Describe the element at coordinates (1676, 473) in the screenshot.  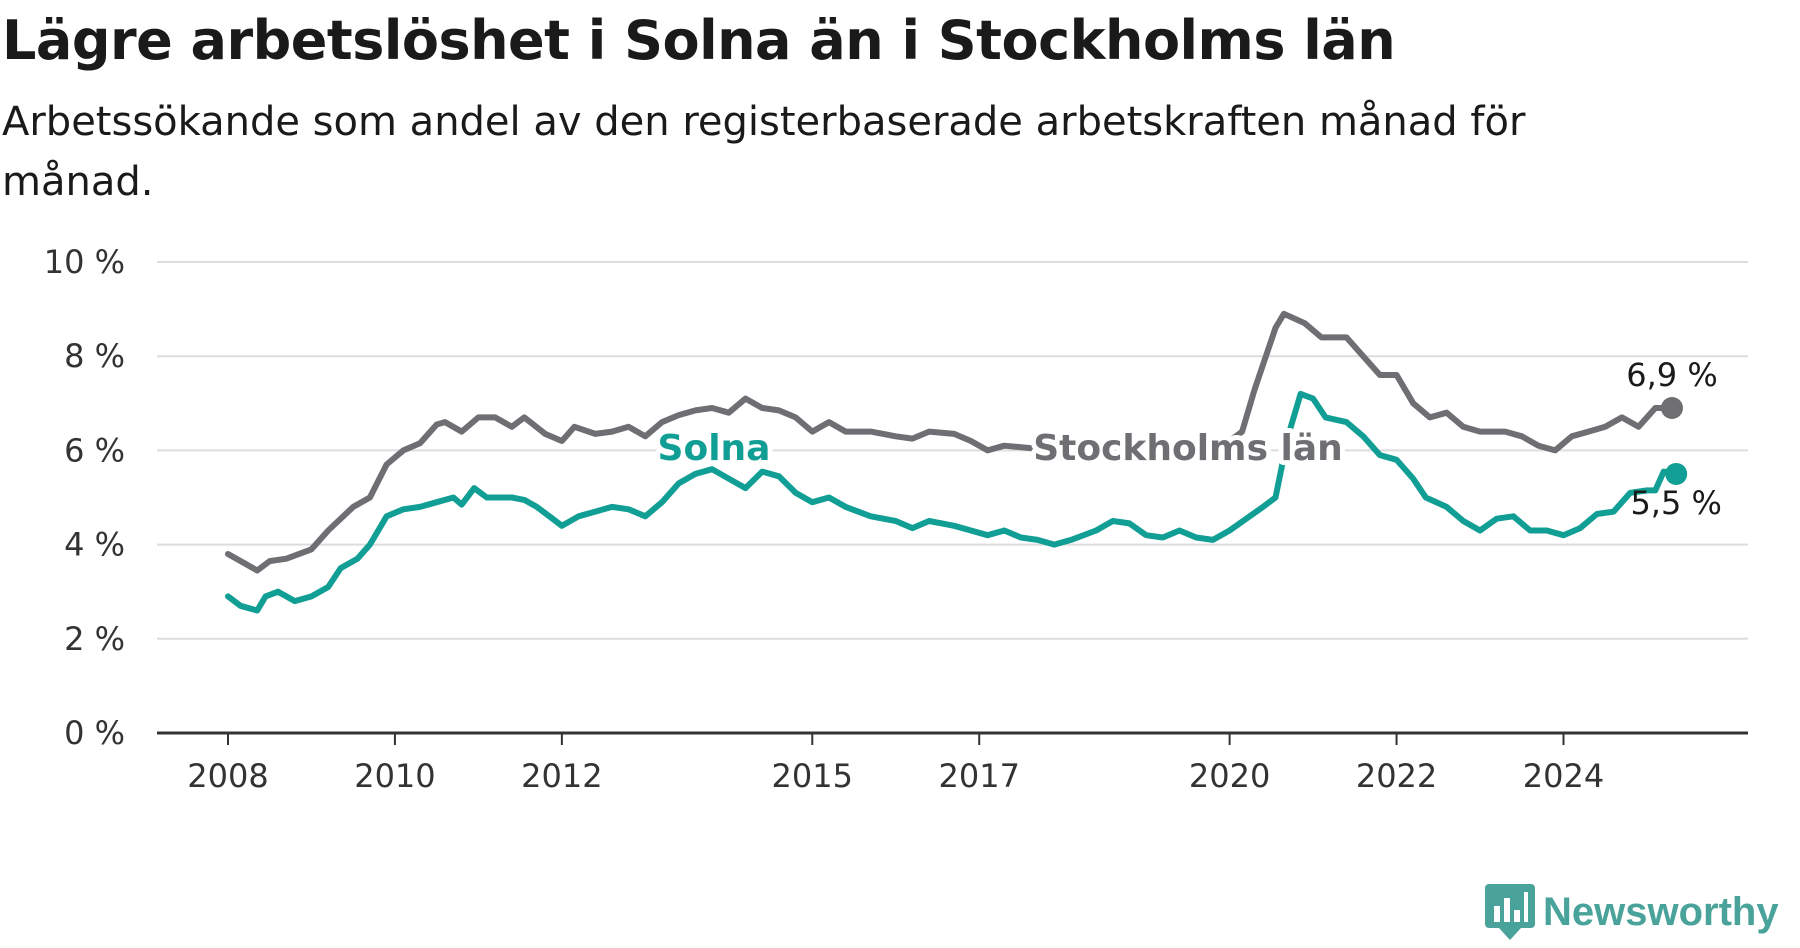
I see `end-point-solna` at that location.